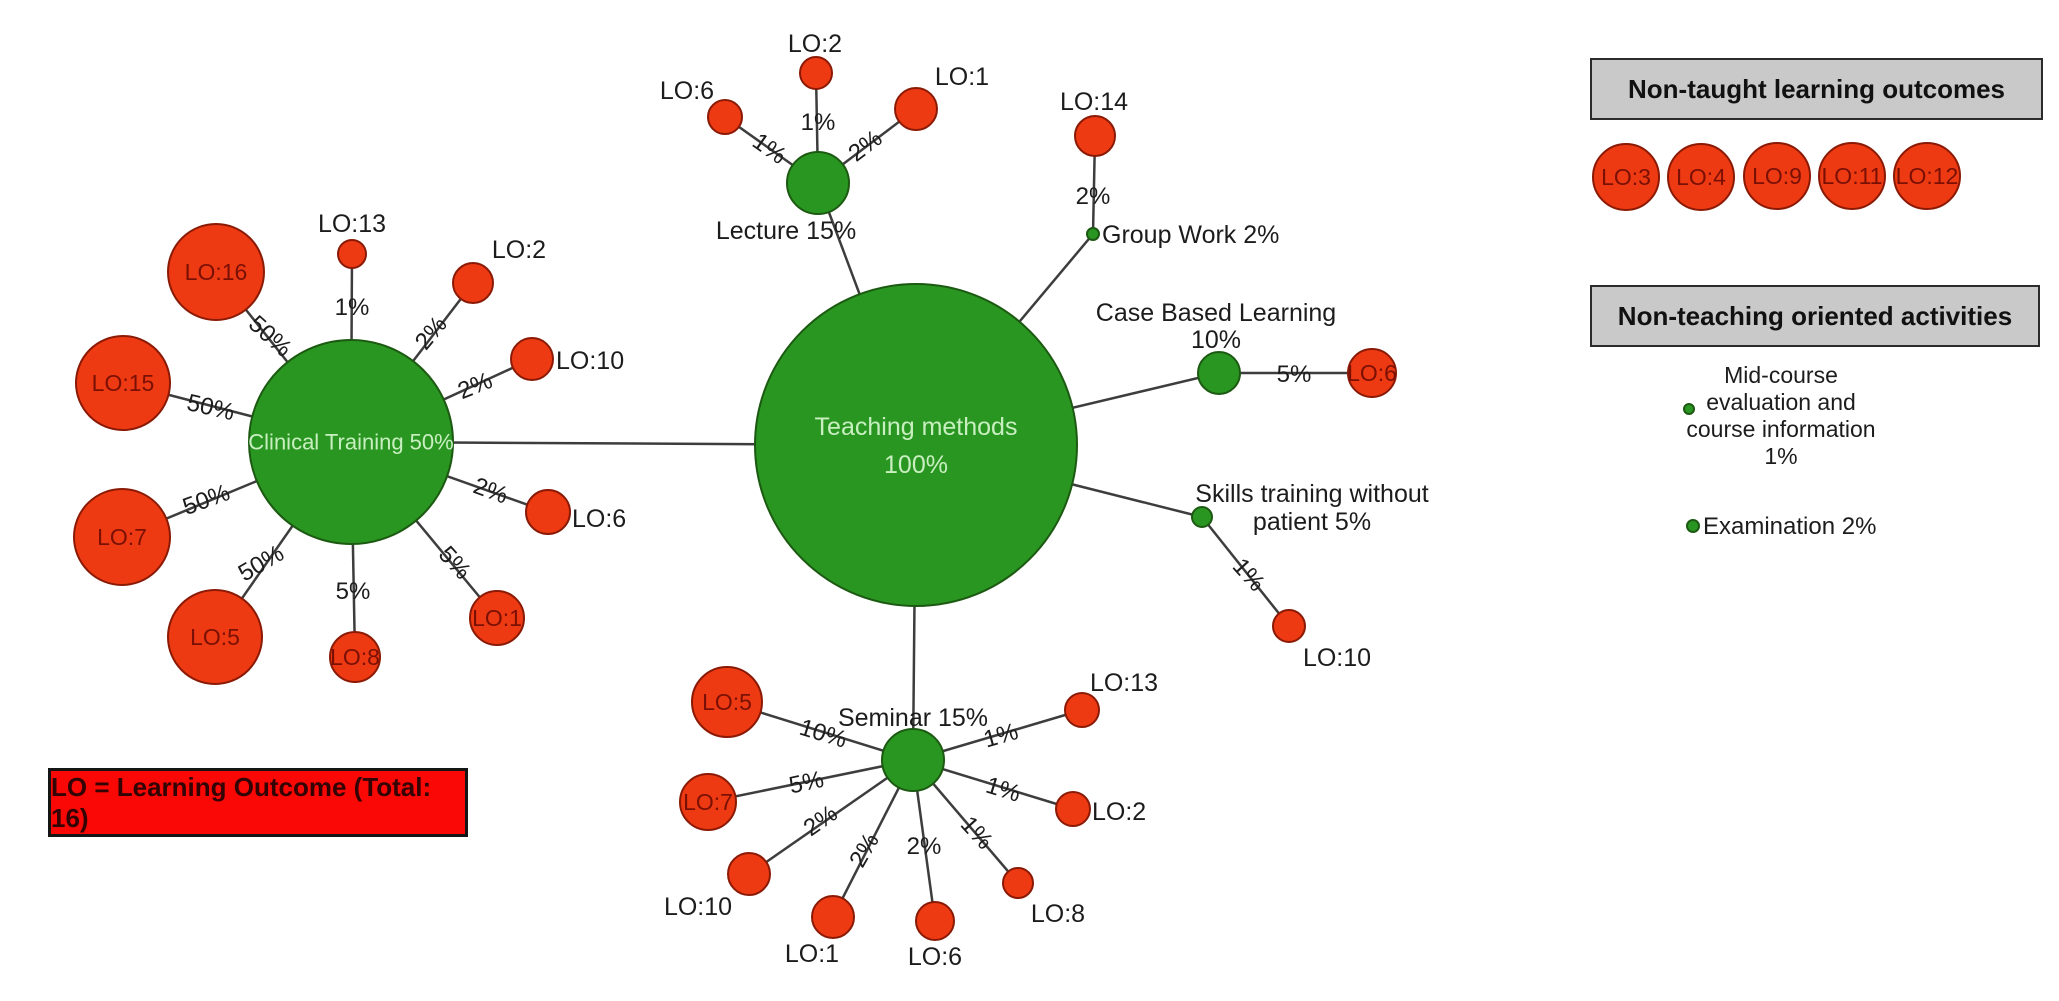 The height and width of the screenshot is (1001, 2059). I want to click on node-se-lo5, so click(727, 702).